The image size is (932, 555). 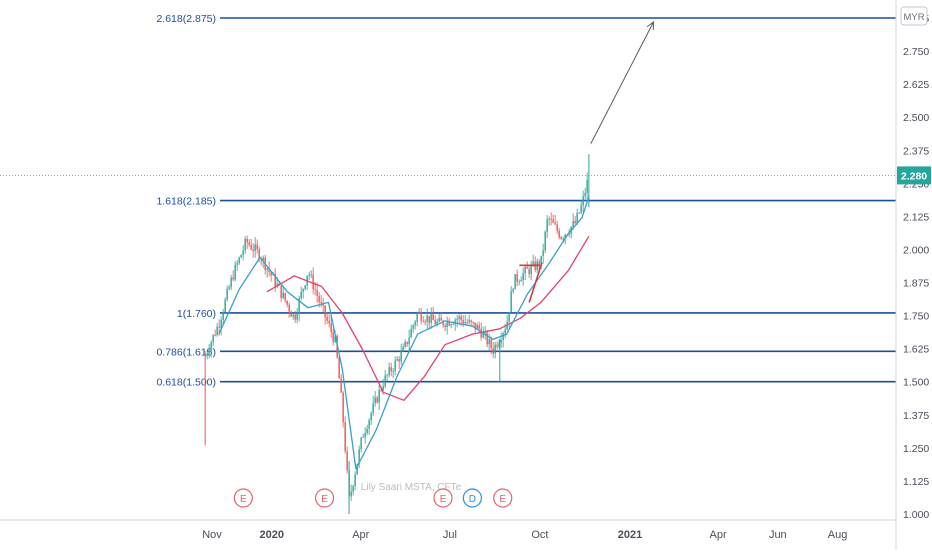 What do you see at coordinates (465, 175) in the screenshot?
I see `last-price: 2.280` at bounding box center [465, 175].